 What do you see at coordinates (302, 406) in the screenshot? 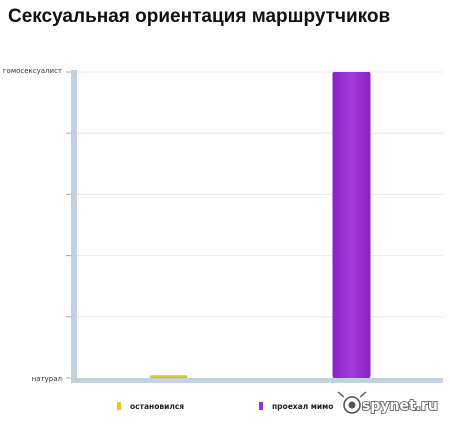
I see `legend-label-passed: проехал мимо` at bounding box center [302, 406].